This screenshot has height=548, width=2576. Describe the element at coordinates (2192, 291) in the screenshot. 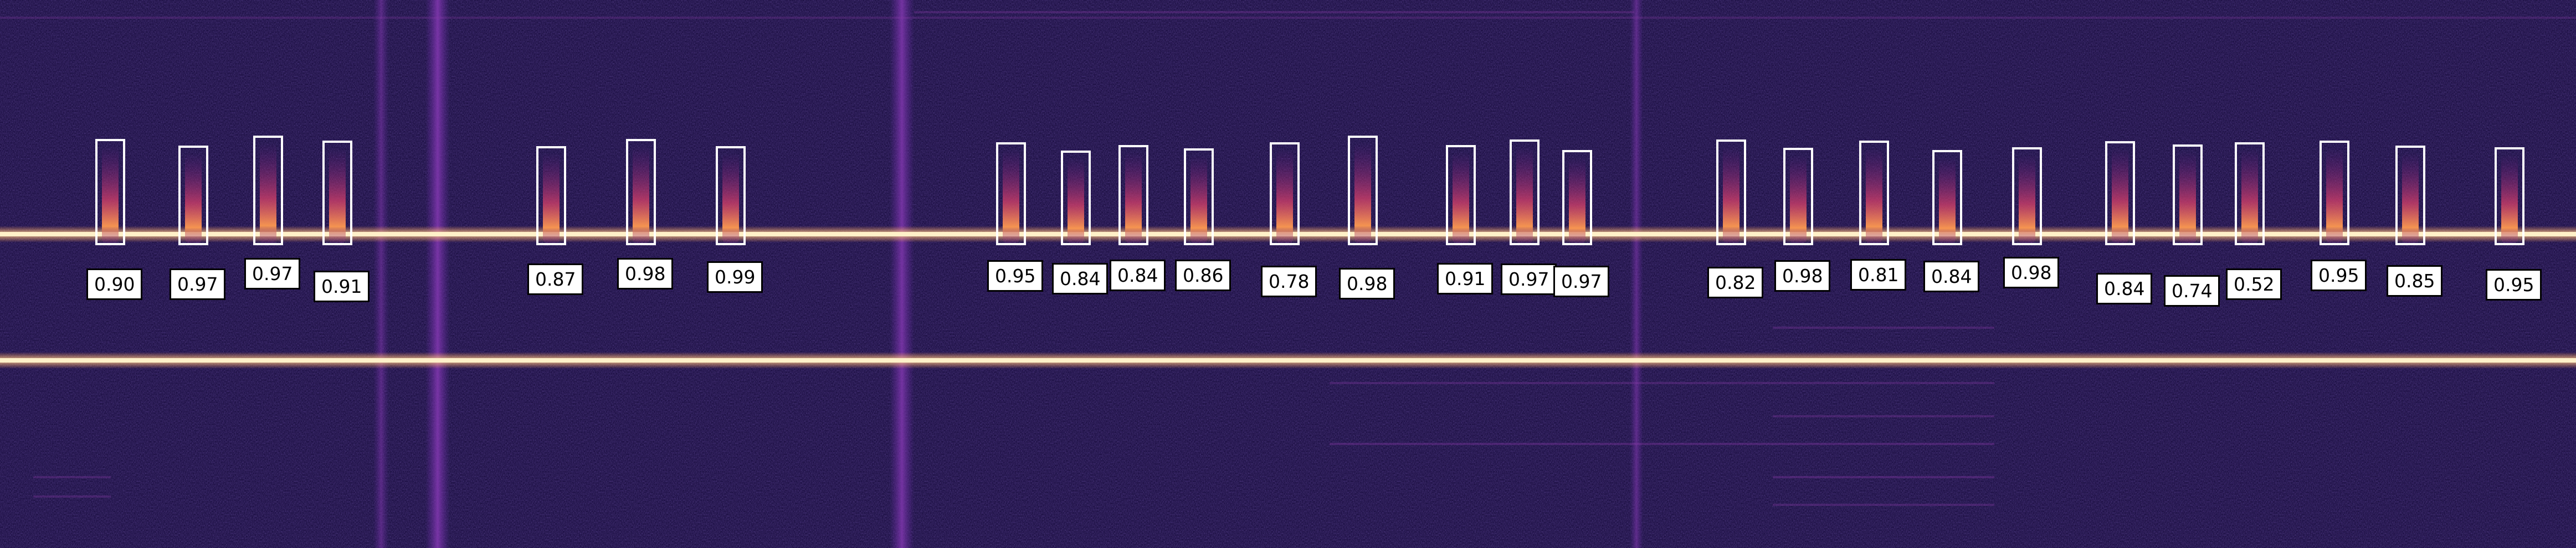

I see `confidence-label: 0.74` at that location.